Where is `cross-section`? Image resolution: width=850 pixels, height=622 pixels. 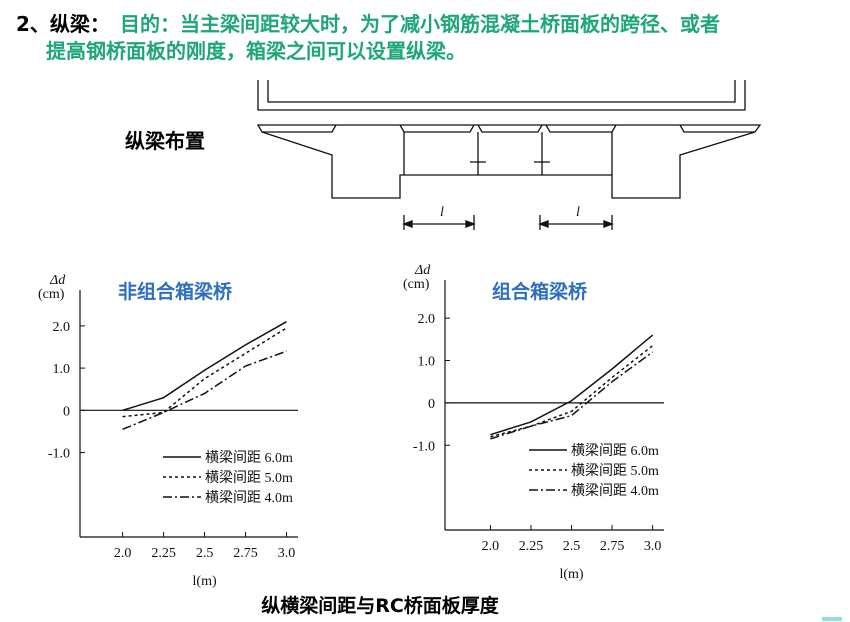
cross-section is located at coordinates (509, 155).